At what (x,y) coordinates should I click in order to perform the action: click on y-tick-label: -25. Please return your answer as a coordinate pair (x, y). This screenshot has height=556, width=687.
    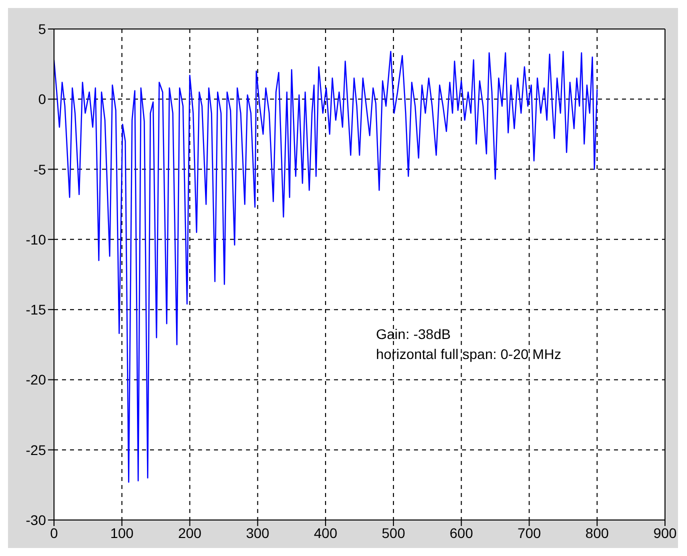
    Looking at the image, I should click on (36, 450).